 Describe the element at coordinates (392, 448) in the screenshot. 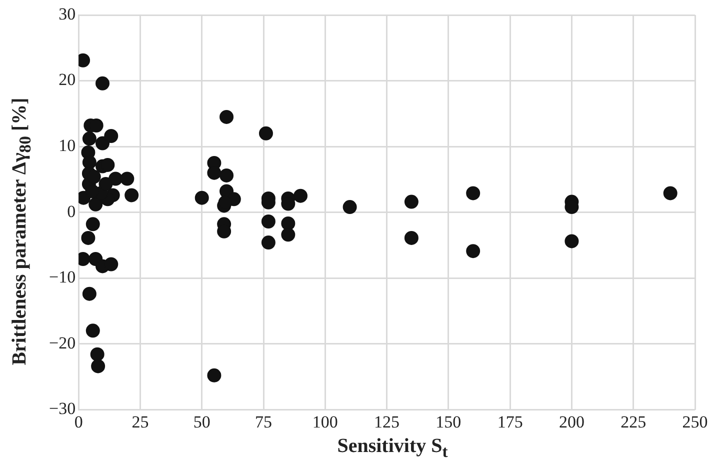

I see `x-axis-title: Sensitivity S$_{t}$` at that location.